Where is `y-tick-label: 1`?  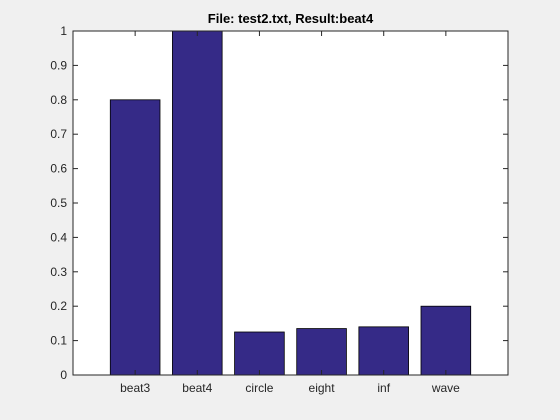 y-tick-label: 1 is located at coordinates (63, 31).